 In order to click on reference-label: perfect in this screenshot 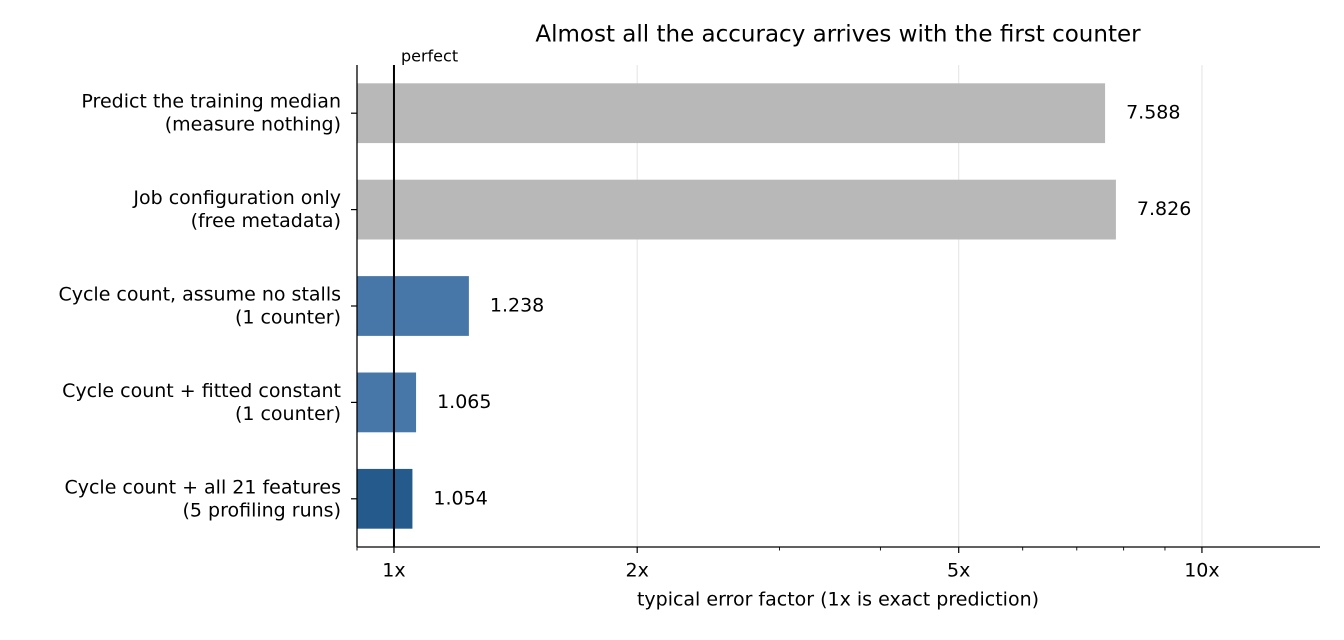, I will do `click(429, 56)`.